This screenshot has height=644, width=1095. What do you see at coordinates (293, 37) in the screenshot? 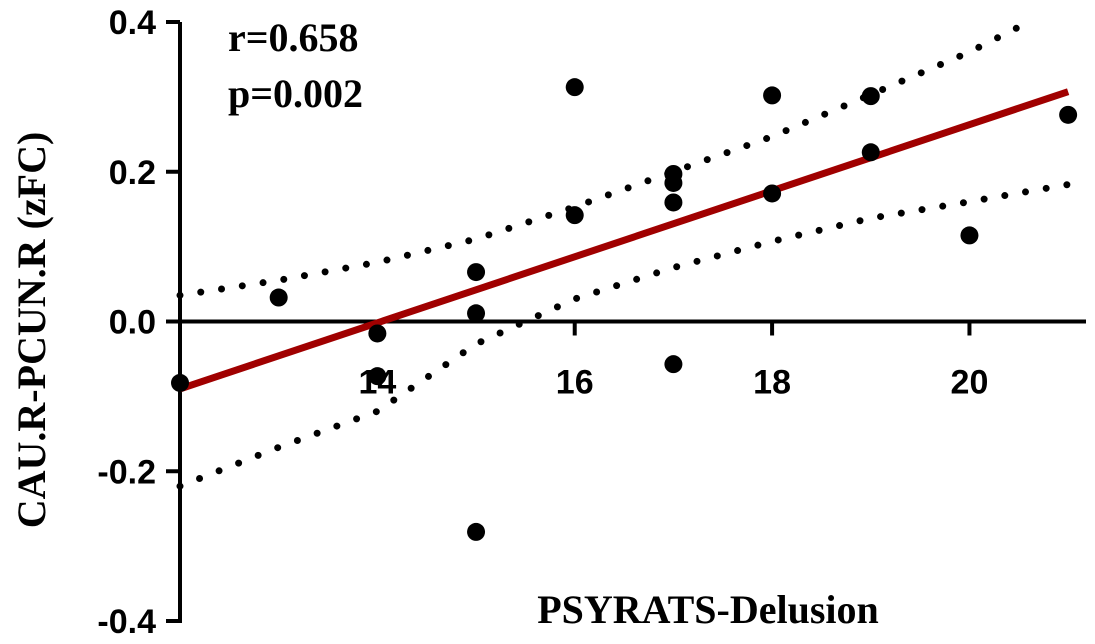
I see `r-value-label: r=0.658` at bounding box center [293, 37].